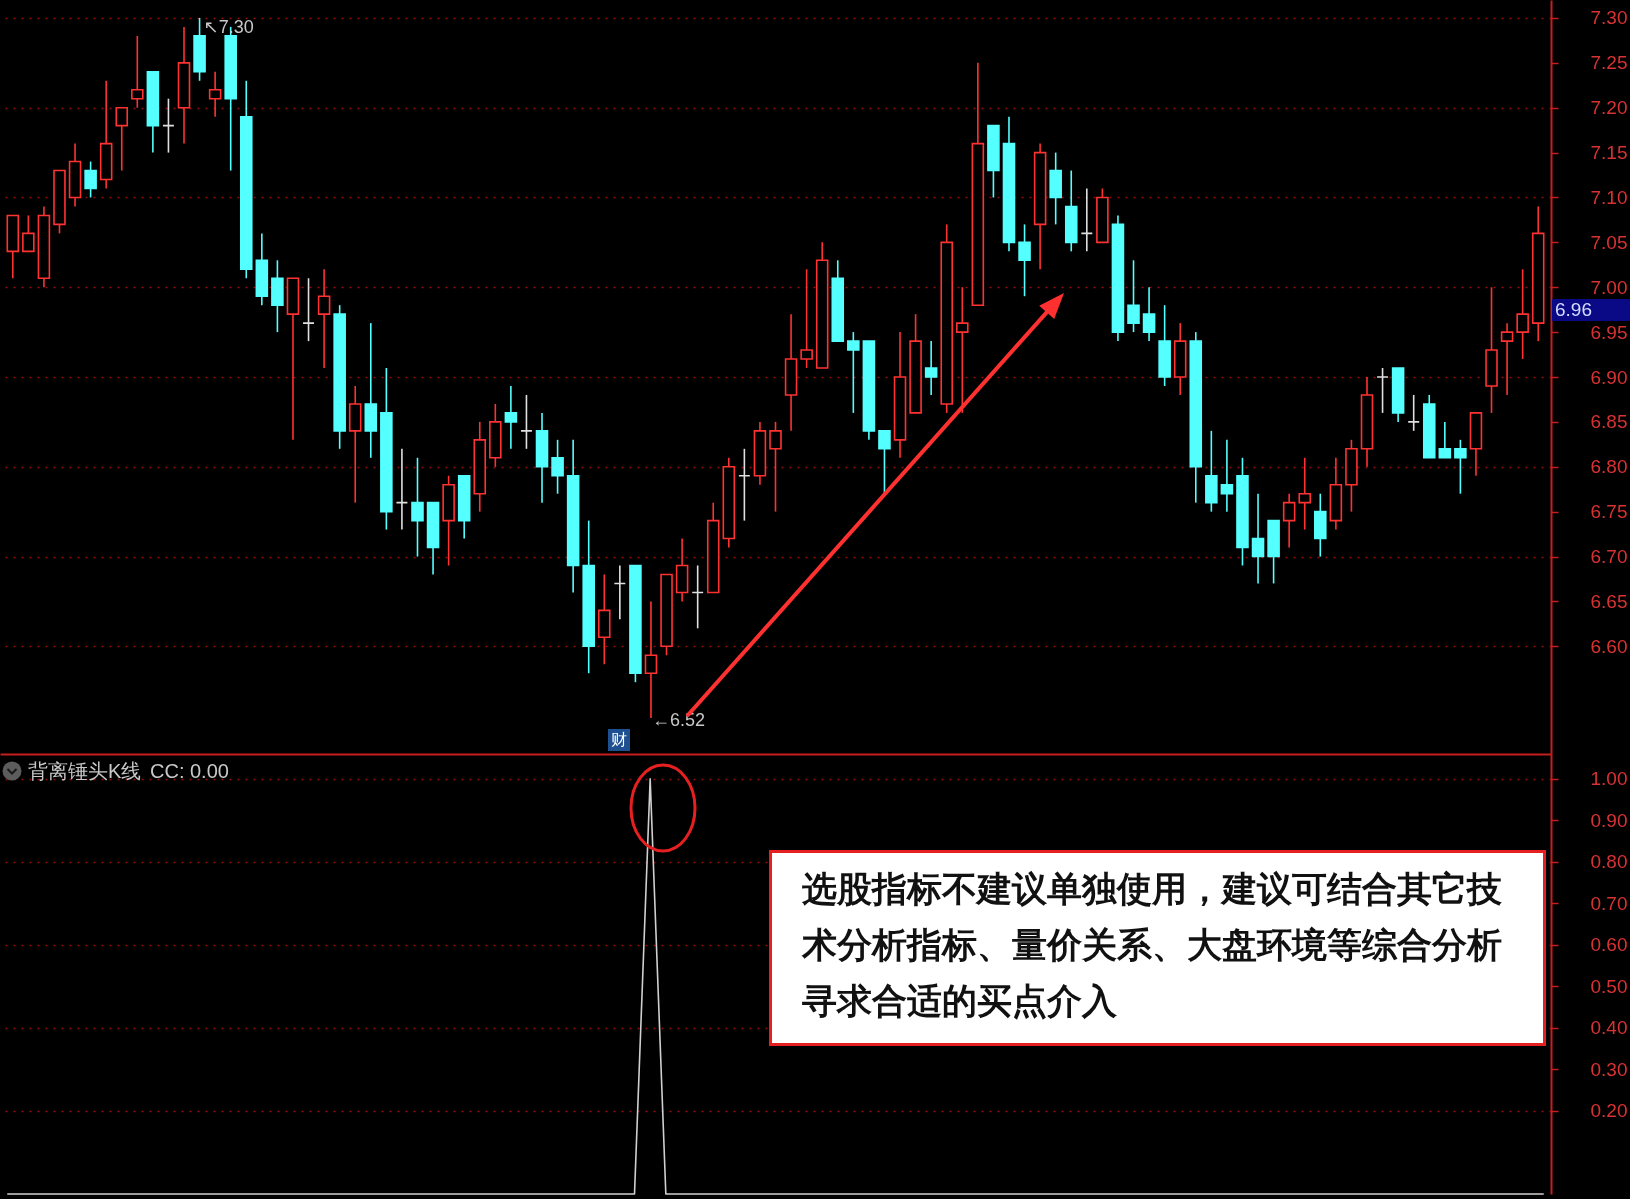 The image size is (1630, 1199). Describe the element at coordinates (1609, 153) in the screenshot. I see `y-tick-label: 7.15` at that location.